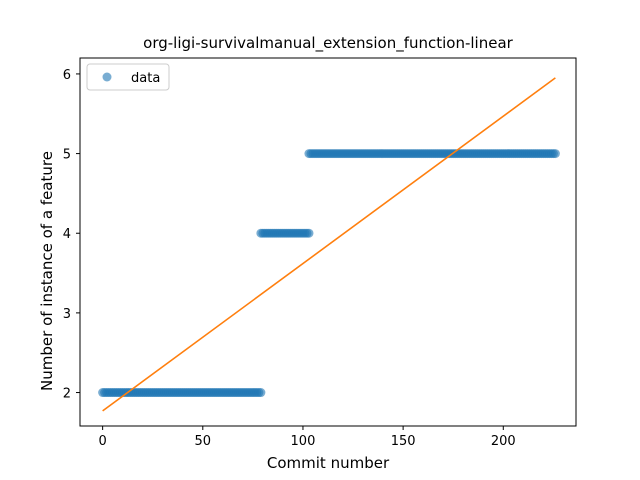  I want to click on y-tick-label: 3, so click(67, 314).